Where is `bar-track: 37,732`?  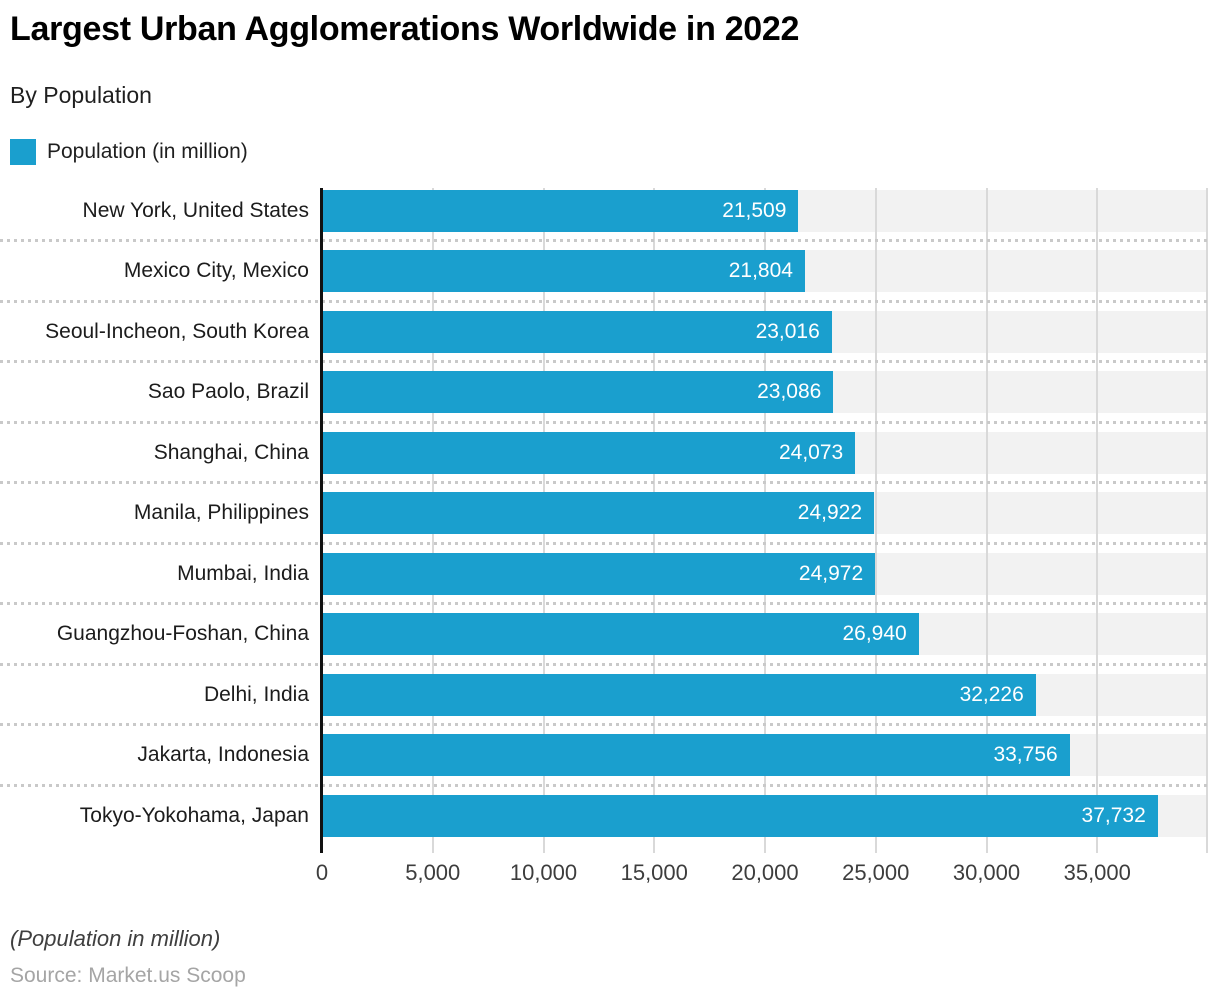 bar-track: 37,732 is located at coordinates (765, 815).